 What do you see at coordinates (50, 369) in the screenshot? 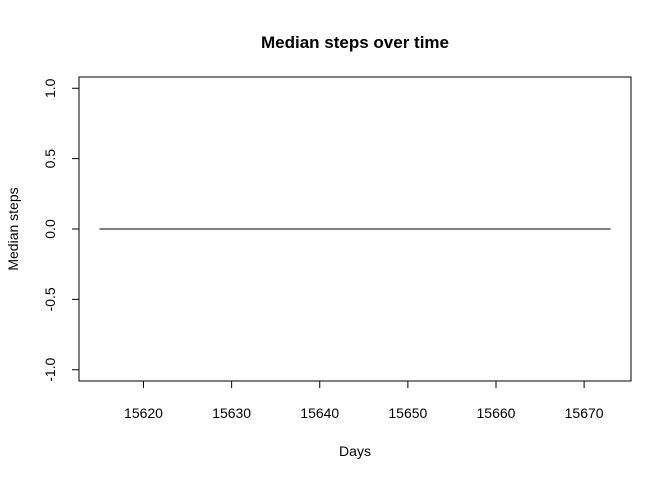
I see `y-tick-label: -1.0` at bounding box center [50, 369].